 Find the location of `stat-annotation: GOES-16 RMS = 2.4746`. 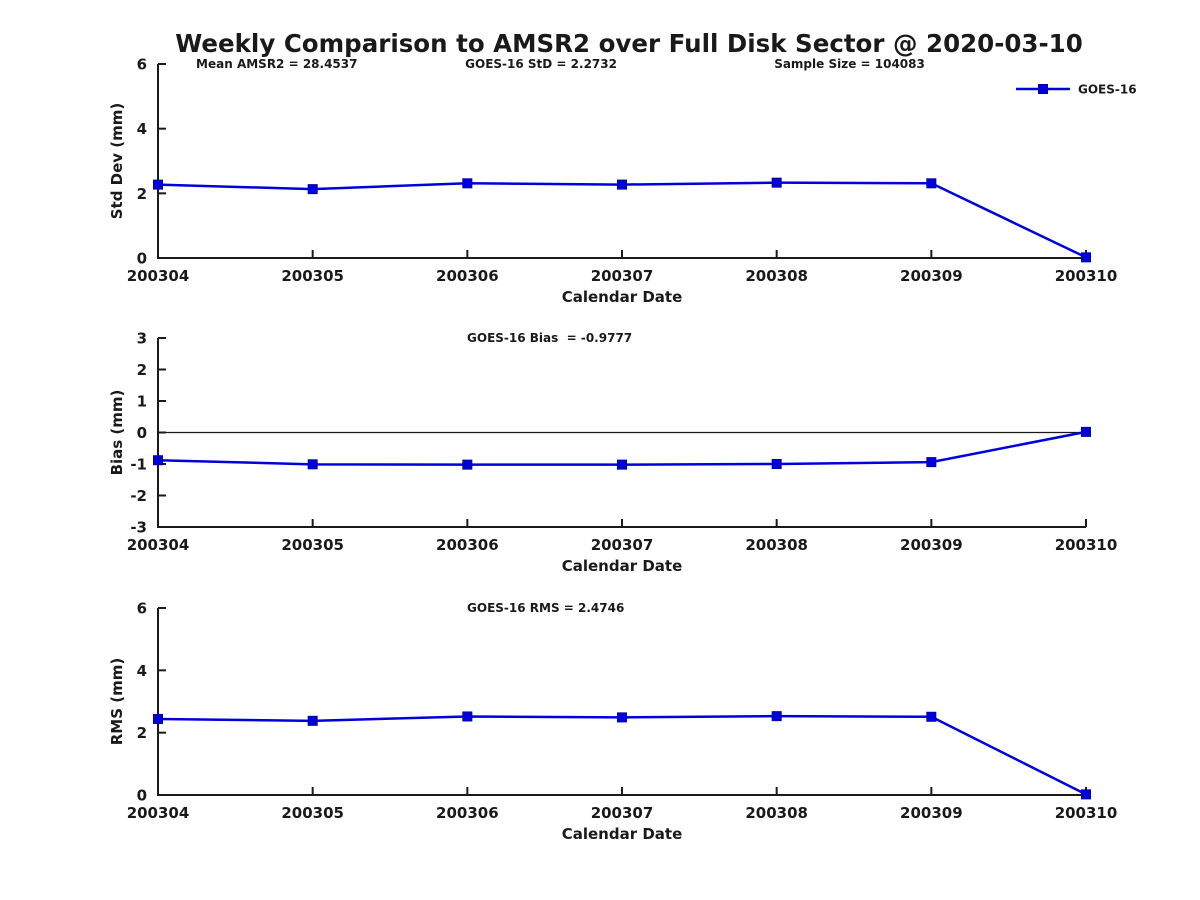

stat-annotation: GOES-16 RMS = 2.4746 is located at coordinates (545, 608).